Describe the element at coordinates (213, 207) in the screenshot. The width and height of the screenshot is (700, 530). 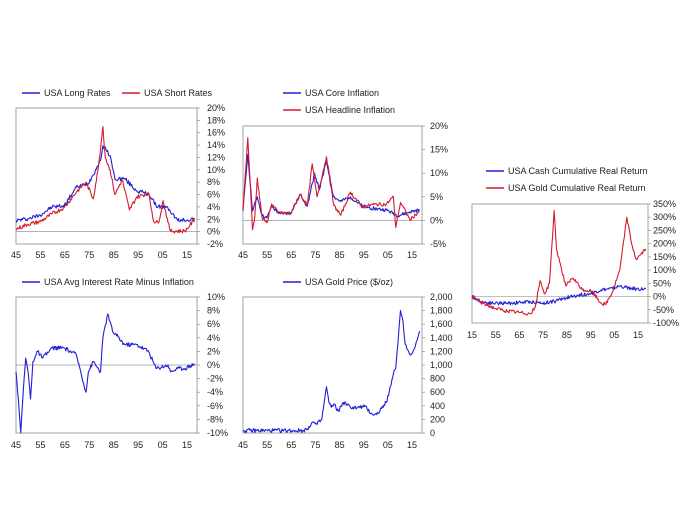
I see `y-tick-label: 4%` at that location.